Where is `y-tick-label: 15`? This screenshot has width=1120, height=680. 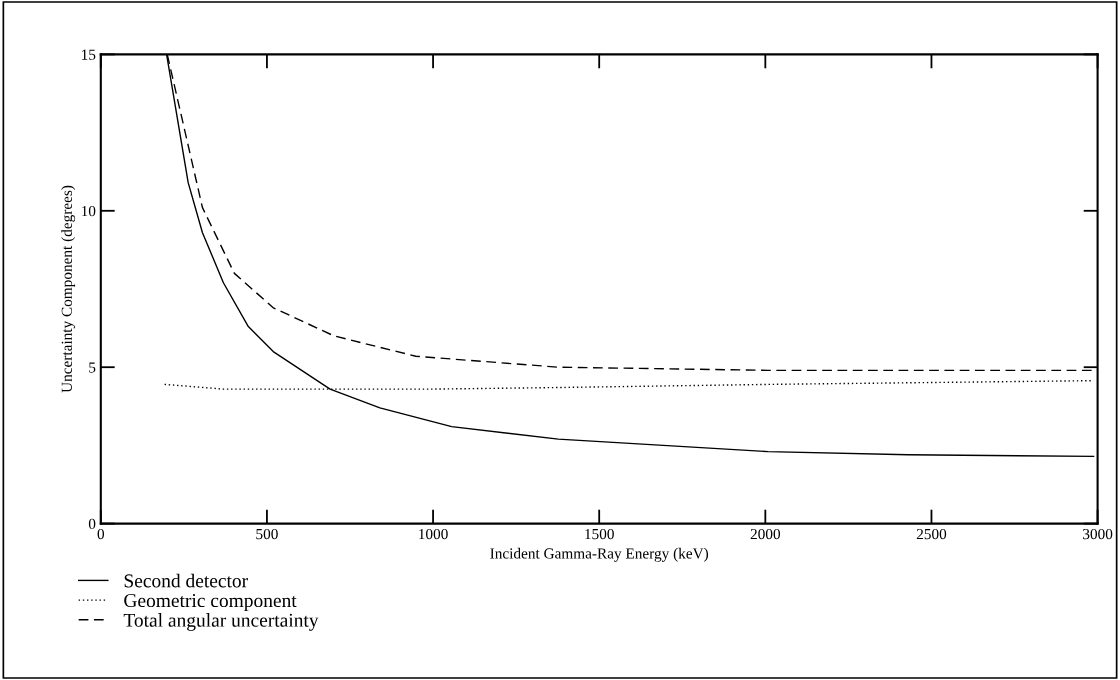 y-tick-label: 15 is located at coordinates (89, 54).